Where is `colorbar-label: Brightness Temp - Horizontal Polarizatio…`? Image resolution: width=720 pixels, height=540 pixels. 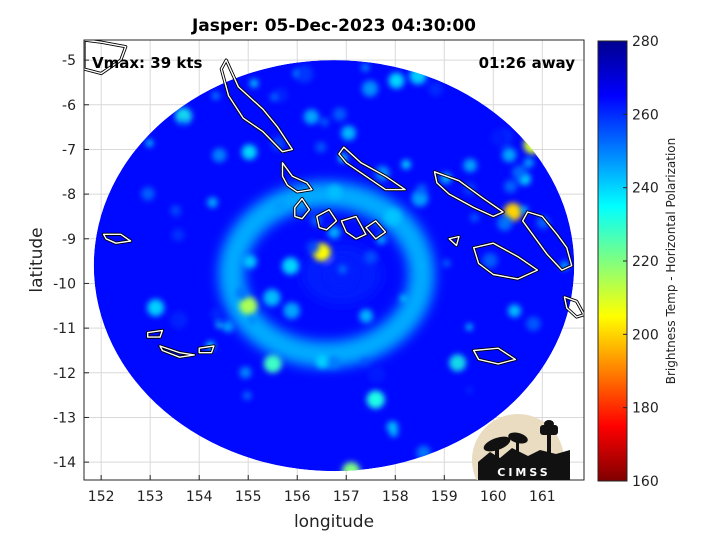 colorbar-label: Brightness Temp - Horizontal Polarizatio… is located at coordinates (671, 261).